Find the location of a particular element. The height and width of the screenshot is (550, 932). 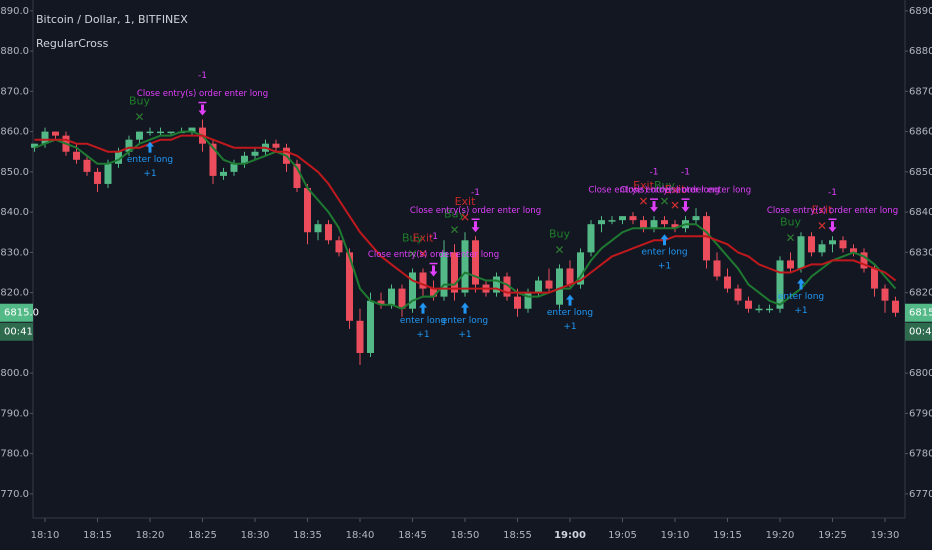

y-tick-label: 6870.0 is located at coordinates (920, 91).